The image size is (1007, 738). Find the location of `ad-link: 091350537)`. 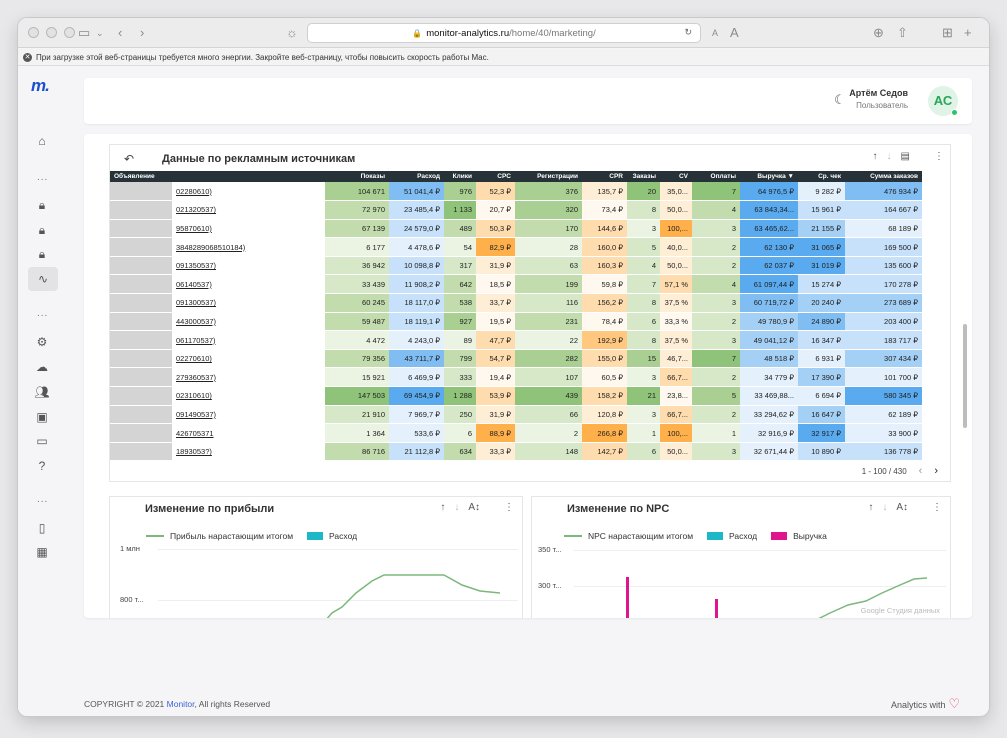

ad-link: 091350537) is located at coordinates (248, 266).